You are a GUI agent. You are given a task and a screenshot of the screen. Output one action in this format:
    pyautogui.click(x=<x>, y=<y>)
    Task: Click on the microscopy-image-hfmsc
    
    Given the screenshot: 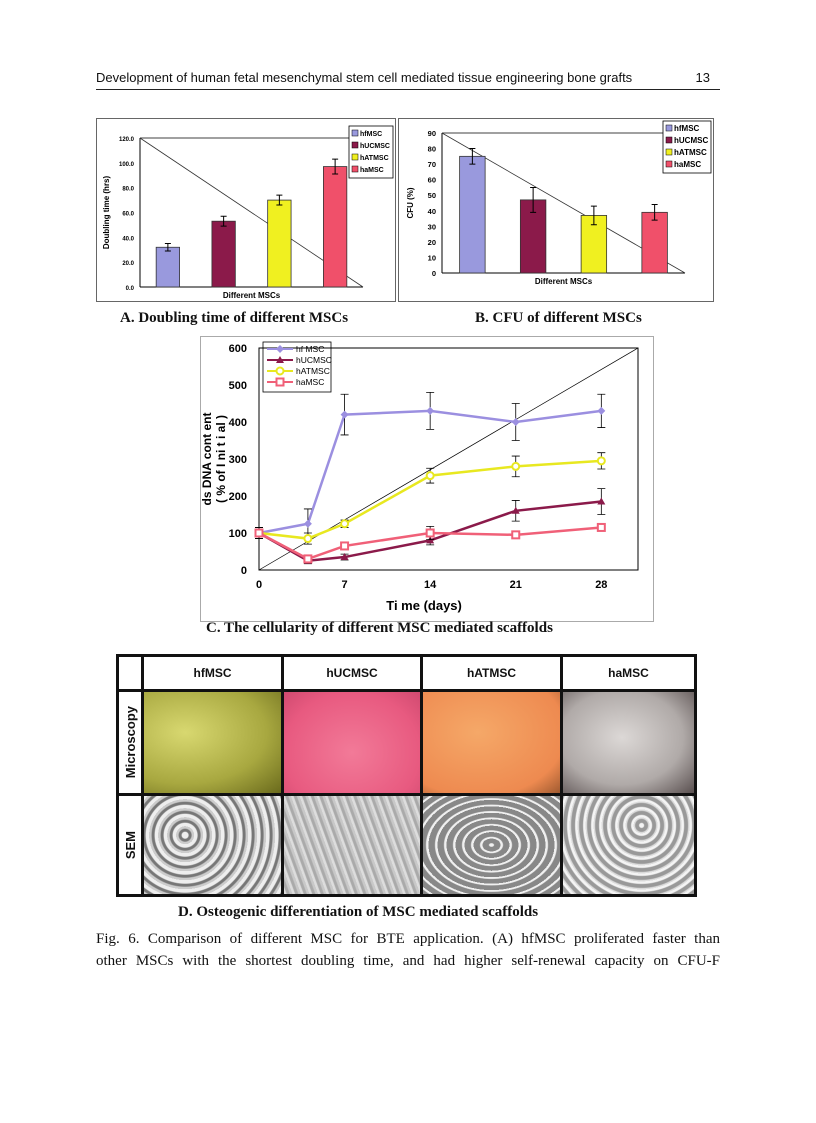 What is the action you would take?
    pyautogui.click(x=212, y=742)
    